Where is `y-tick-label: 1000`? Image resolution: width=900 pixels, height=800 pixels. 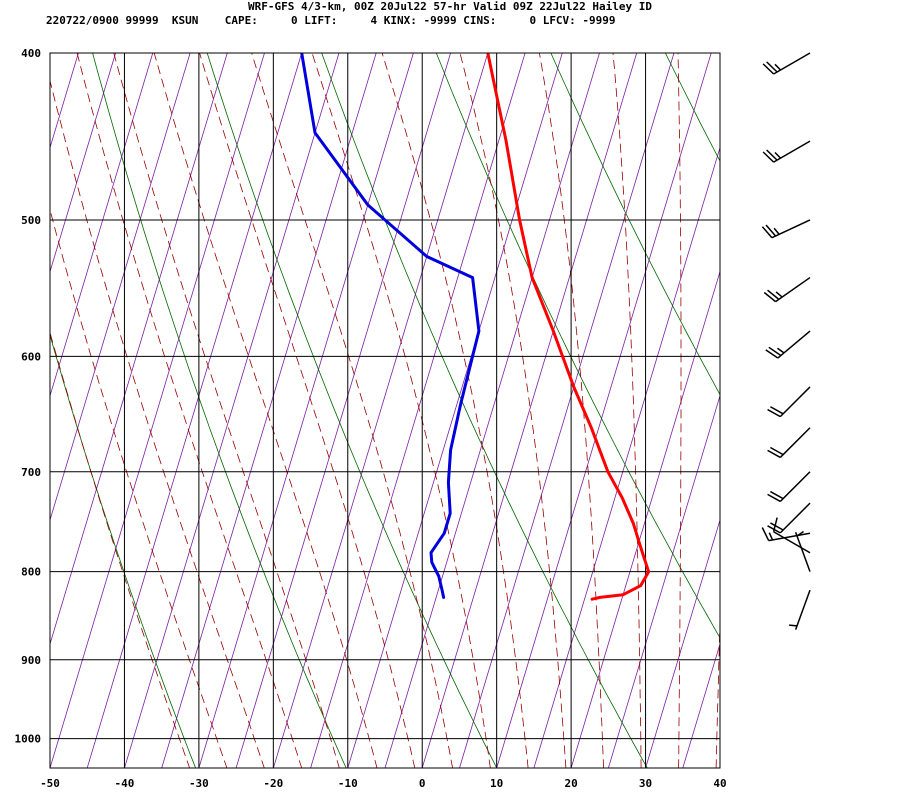 y-tick-label: 1000 is located at coordinates (28, 739).